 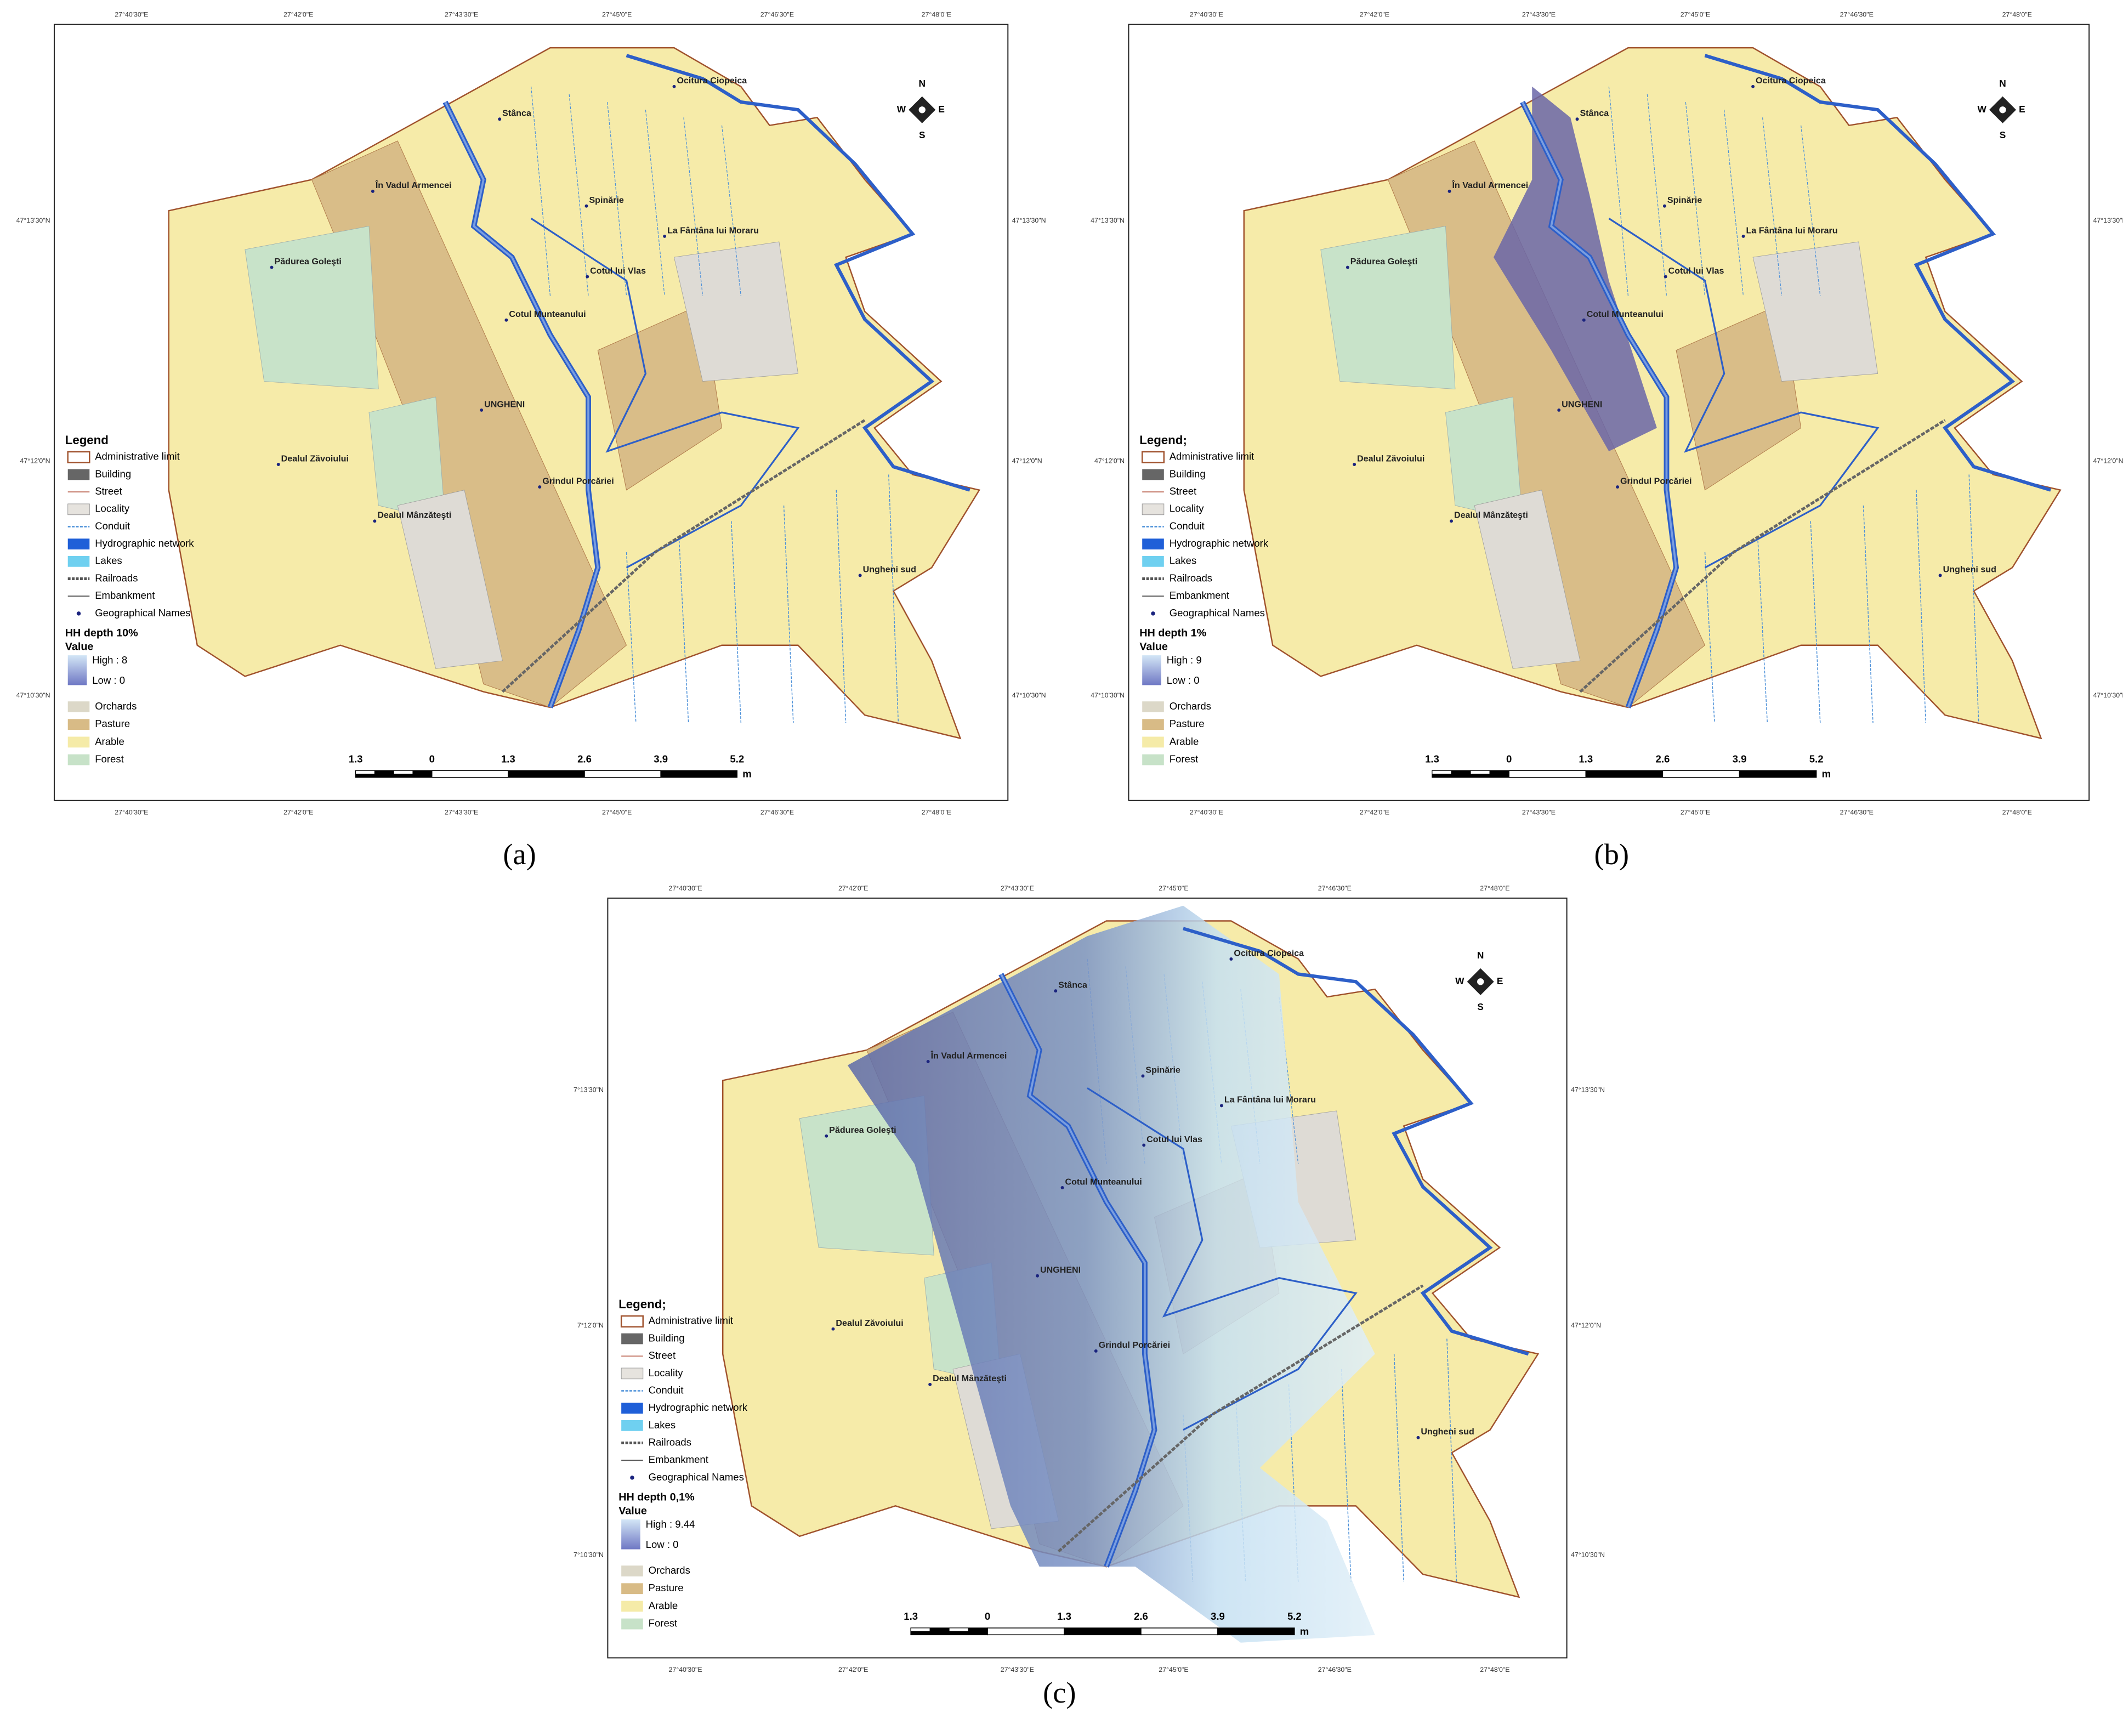 I want to click on railroad, so click(x=684, y=556).